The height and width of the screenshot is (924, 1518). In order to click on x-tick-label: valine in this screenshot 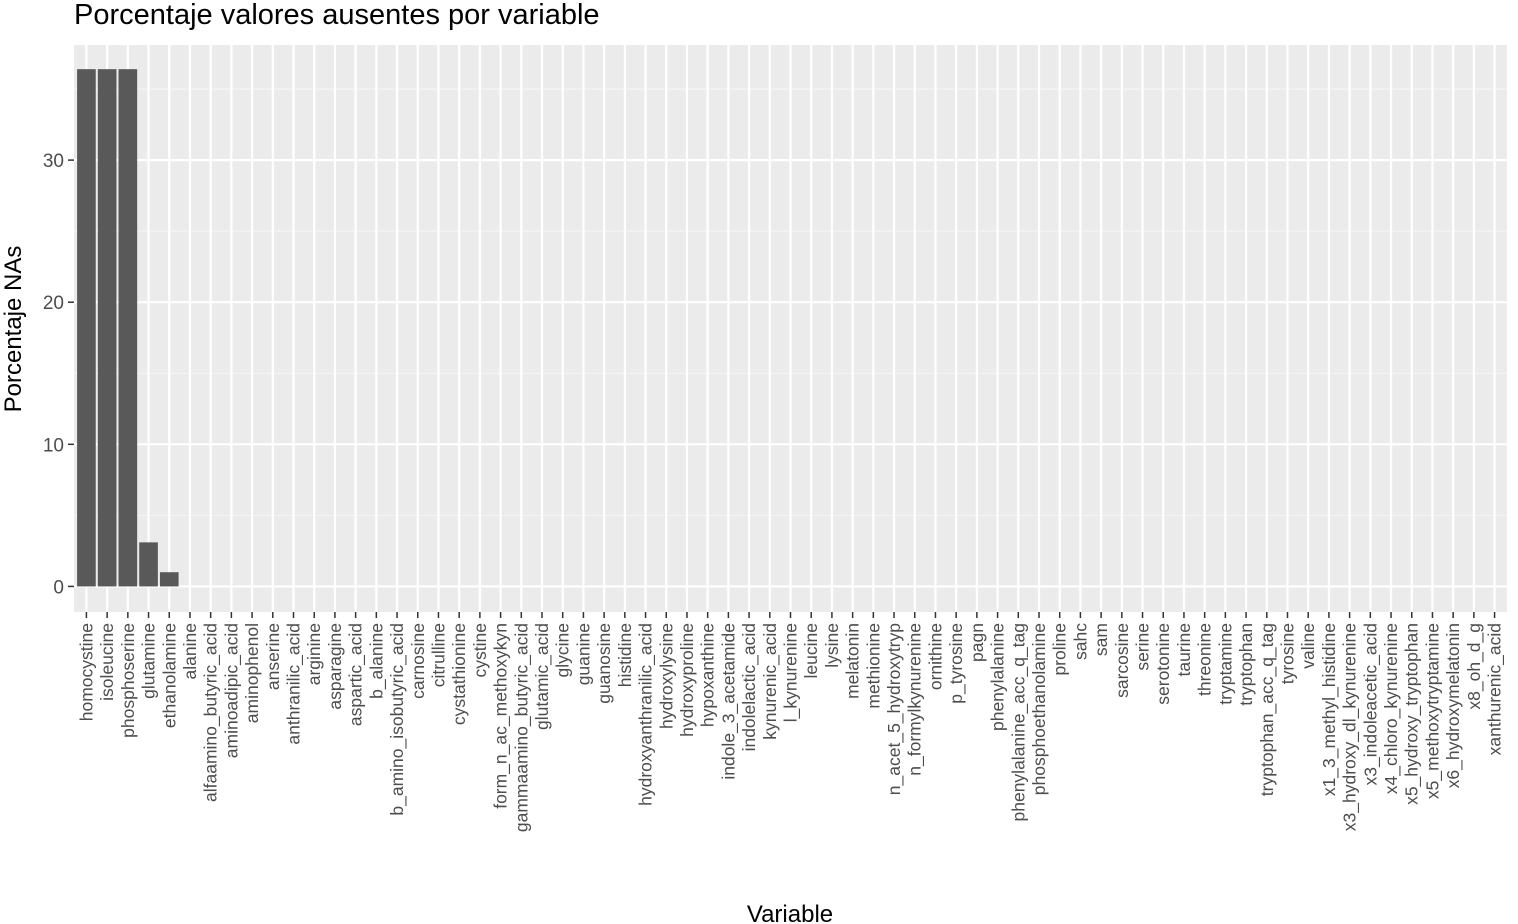, I will do `click(1308, 646)`.